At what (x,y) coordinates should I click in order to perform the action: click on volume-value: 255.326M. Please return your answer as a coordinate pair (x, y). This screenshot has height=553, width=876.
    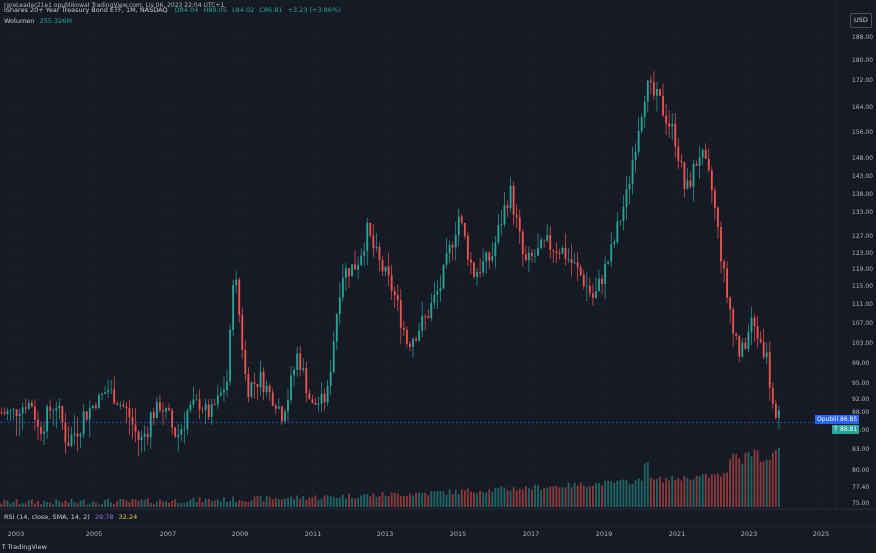
    Looking at the image, I should click on (55, 21).